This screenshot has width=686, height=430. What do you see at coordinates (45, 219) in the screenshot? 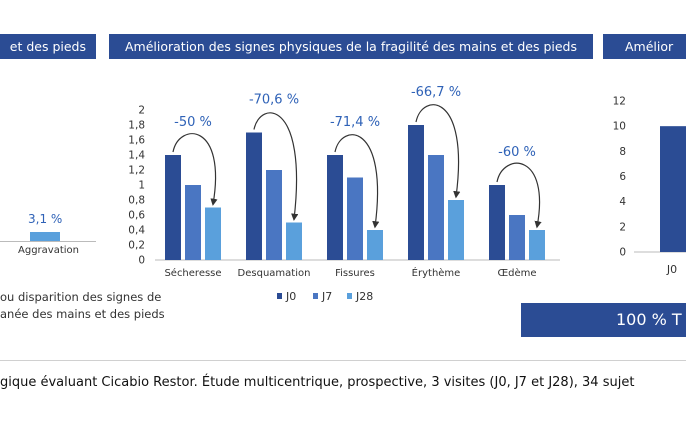
I see `aggravation-value-label: 3,1 %` at bounding box center [45, 219].